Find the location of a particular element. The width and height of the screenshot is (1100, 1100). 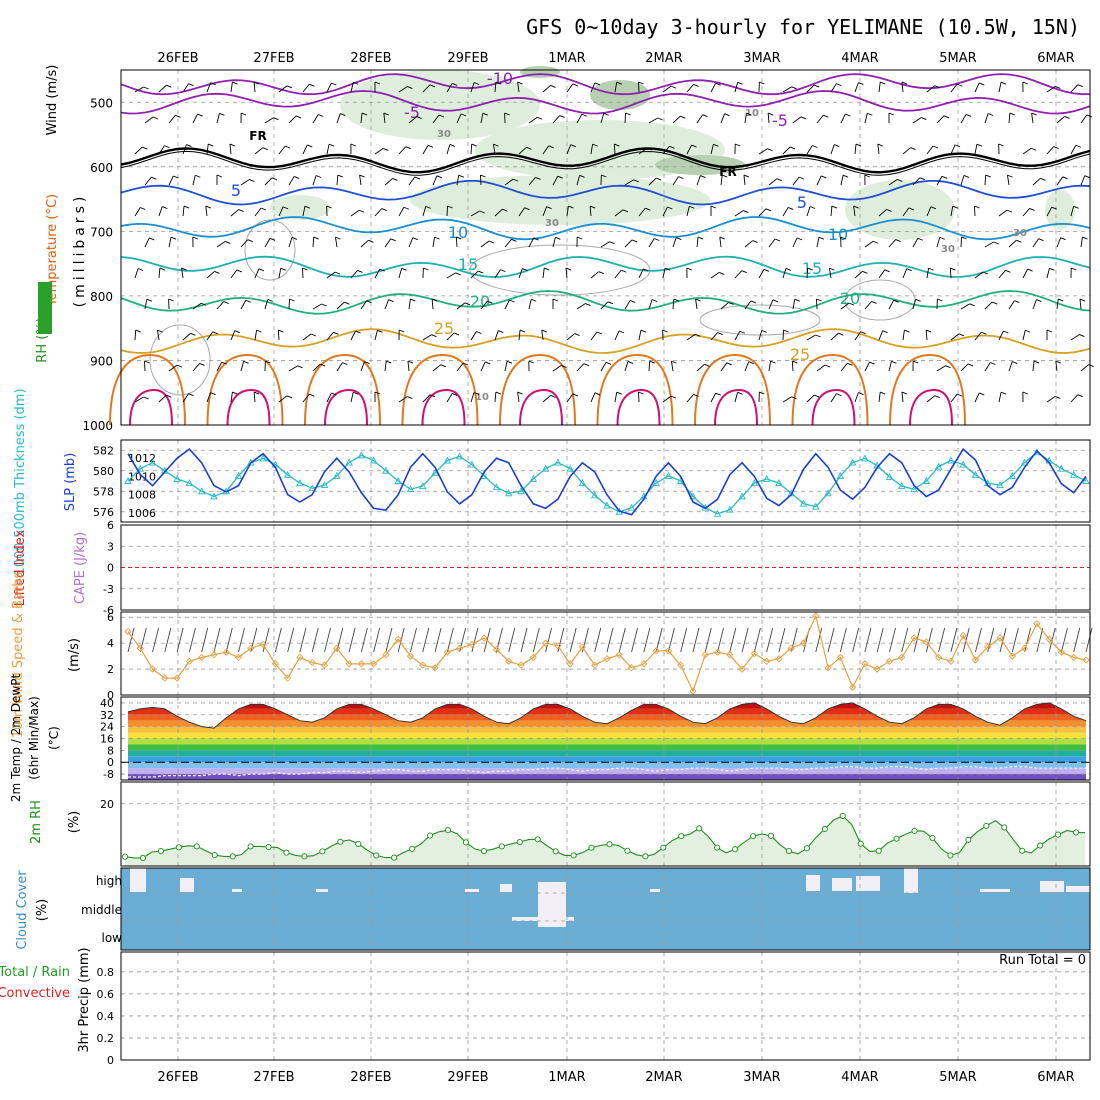

isotherm--10 is located at coordinates (605, 84).